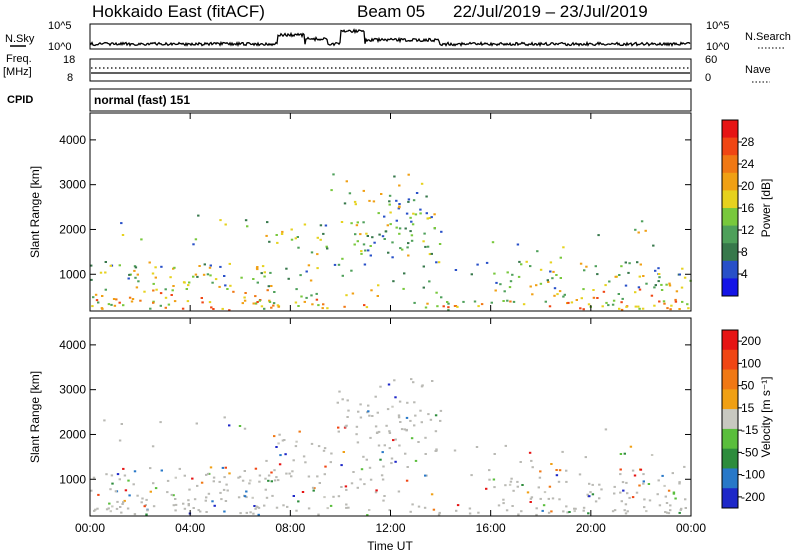 The width and height of the screenshot is (800, 554). Describe the element at coordinates (70, 78) in the screenshot. I see `freq-tick-bottom: 8` at that location.